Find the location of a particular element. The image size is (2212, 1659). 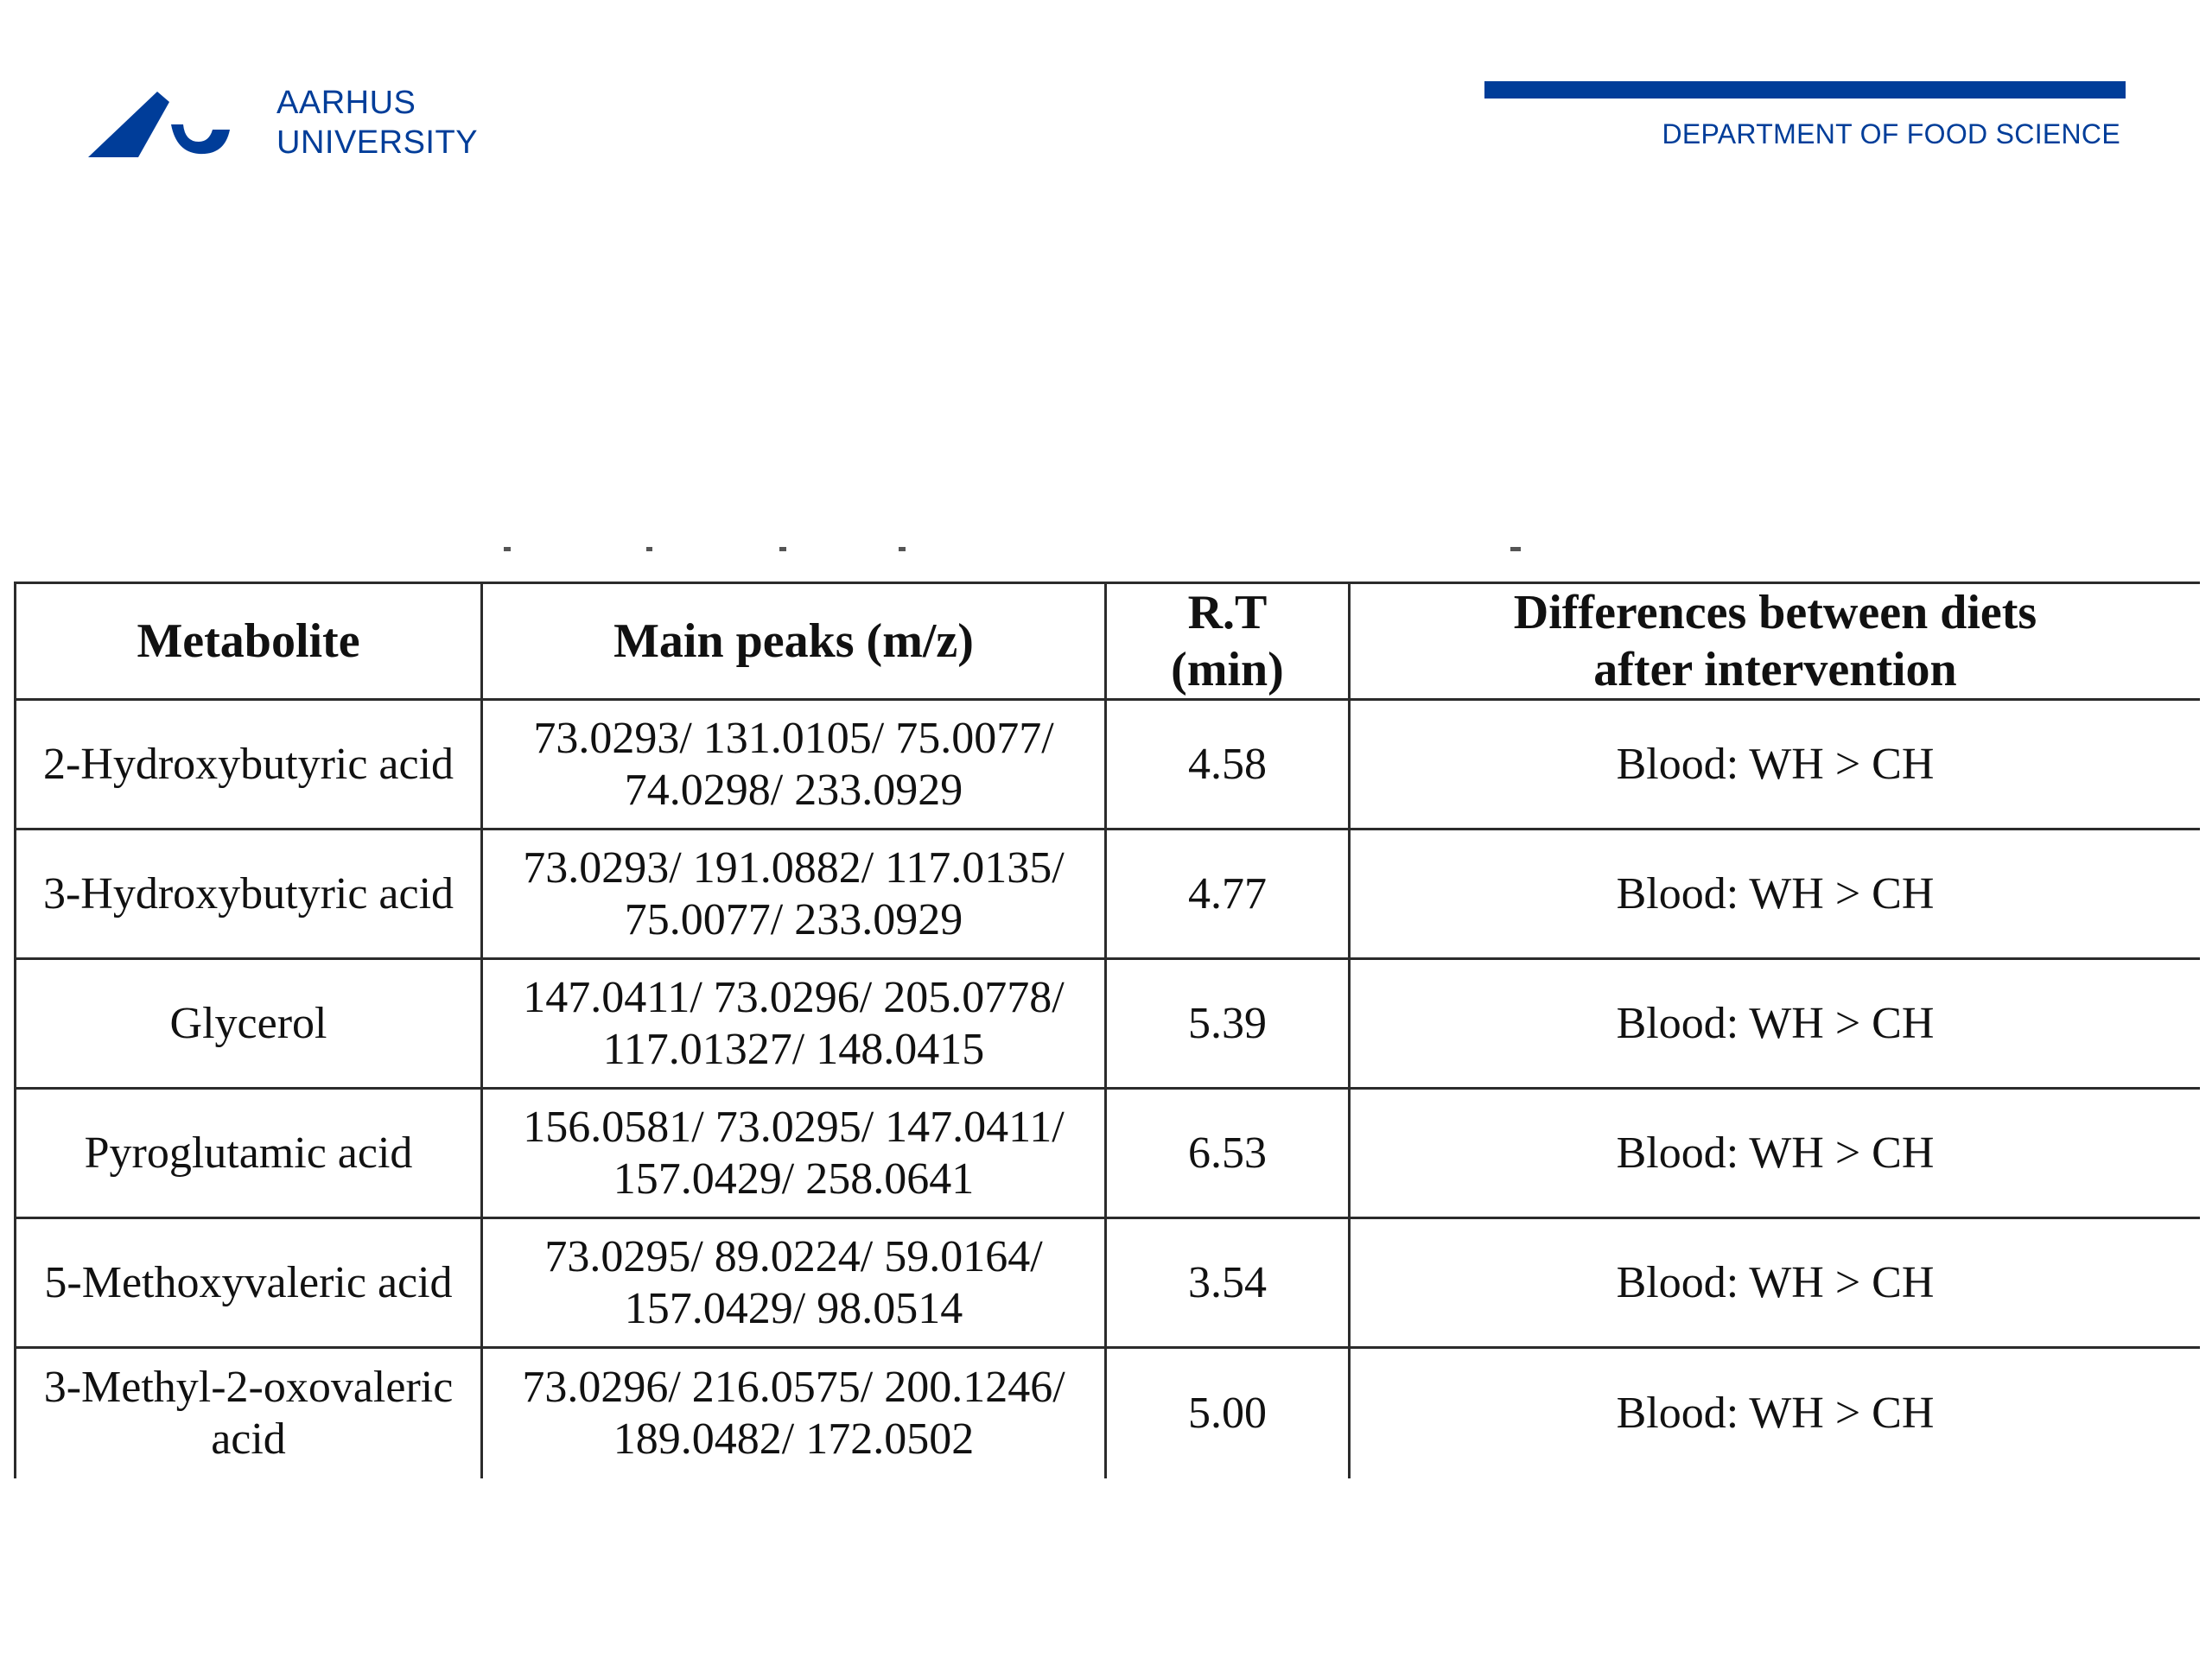

header-rt-line1: R.T is located at coordinates (1227, 612).